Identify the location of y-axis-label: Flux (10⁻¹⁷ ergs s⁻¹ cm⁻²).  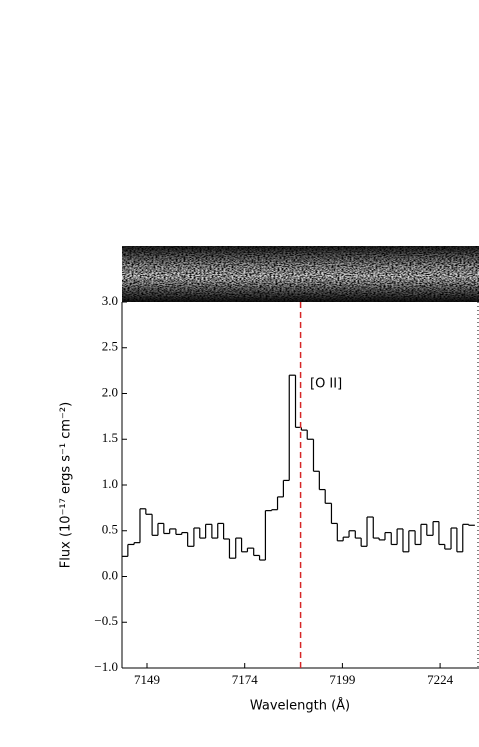
(66, 485).